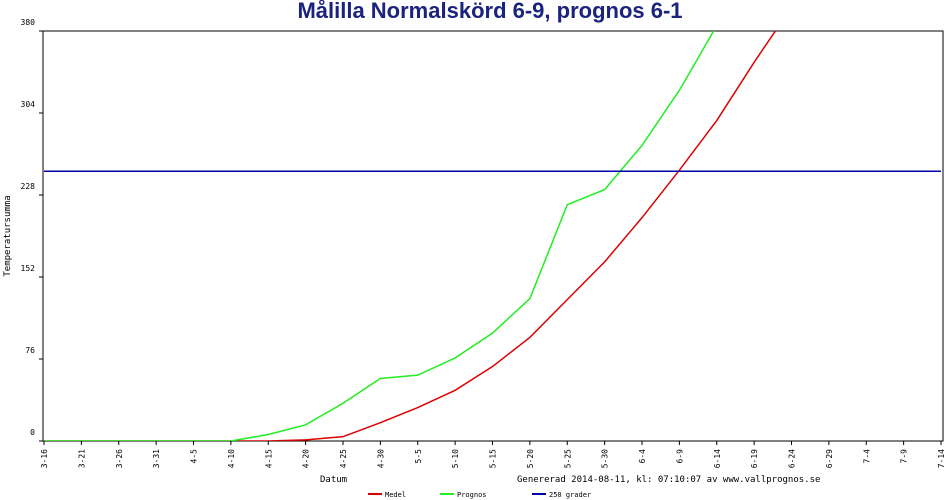  I want to click on x-axis-label: Datum, so click(333, 480).